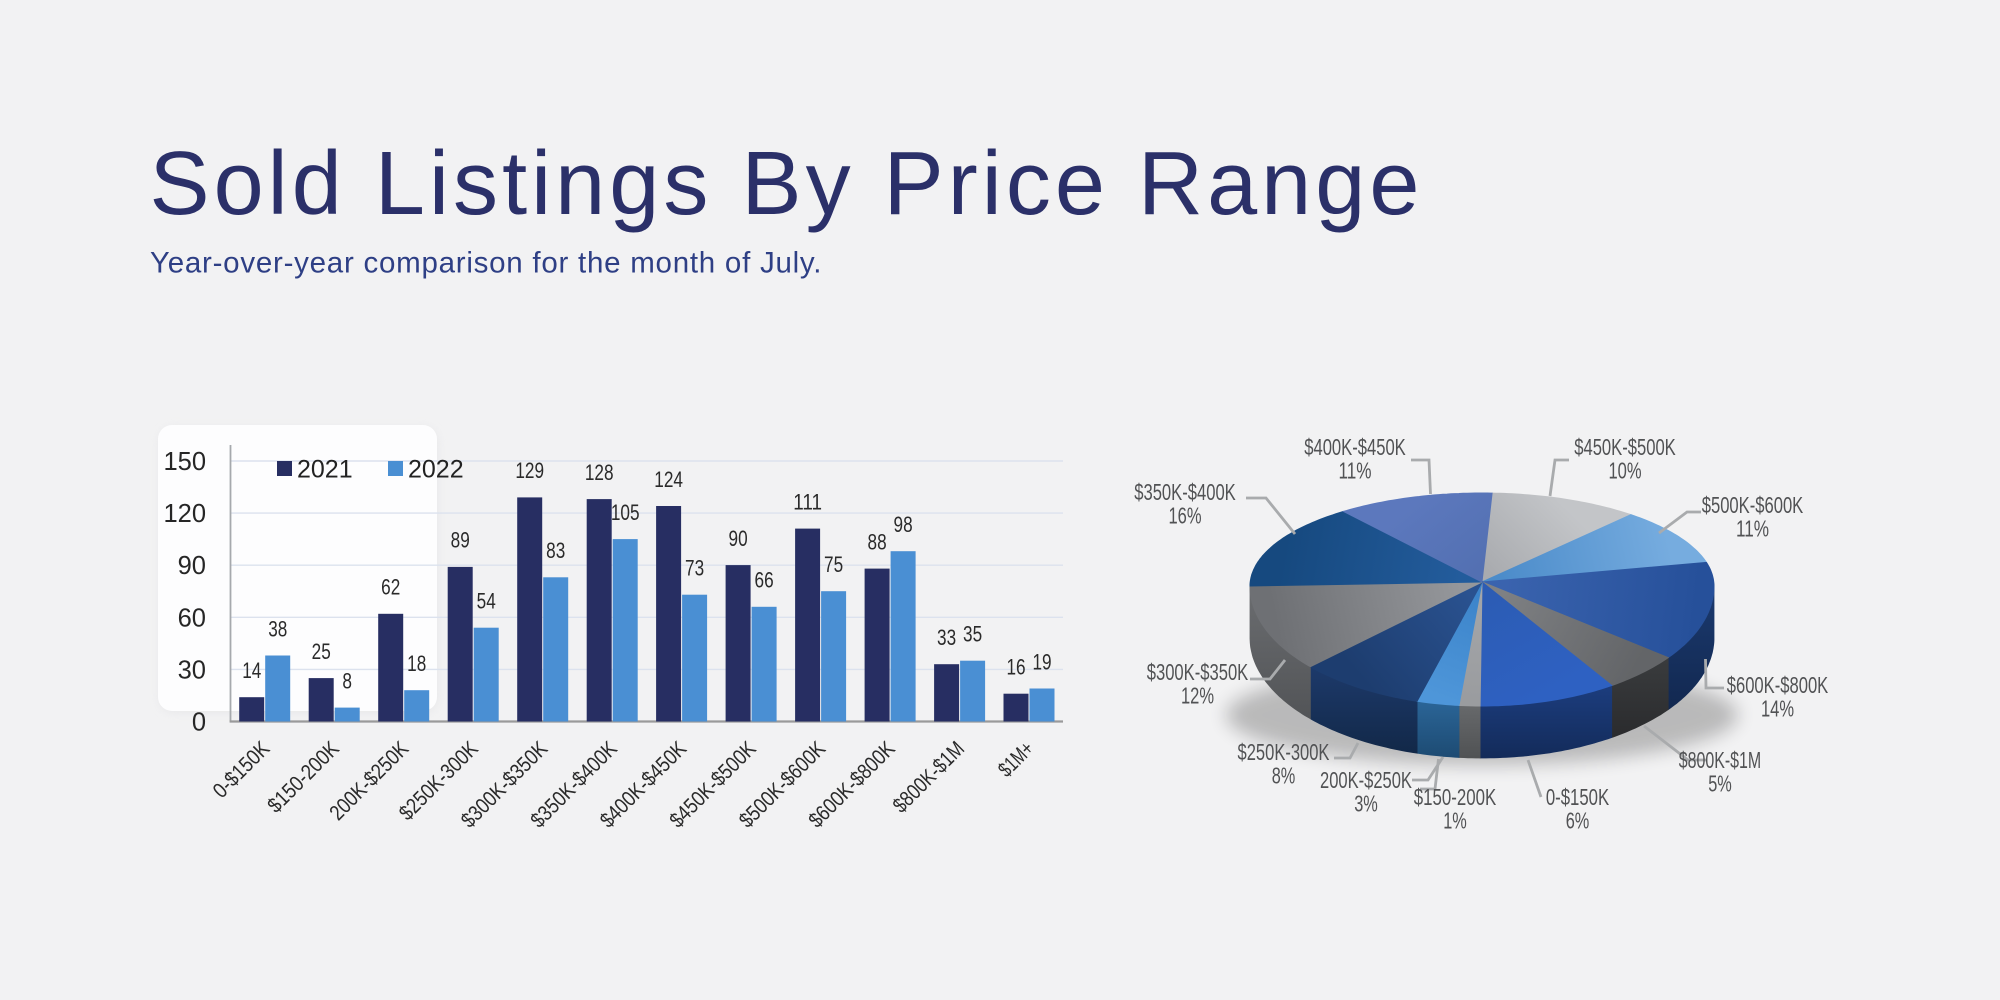 The height and width of the screenshot is (1000, 2000). I want to click on svg-text: 111, so click(807, 501).